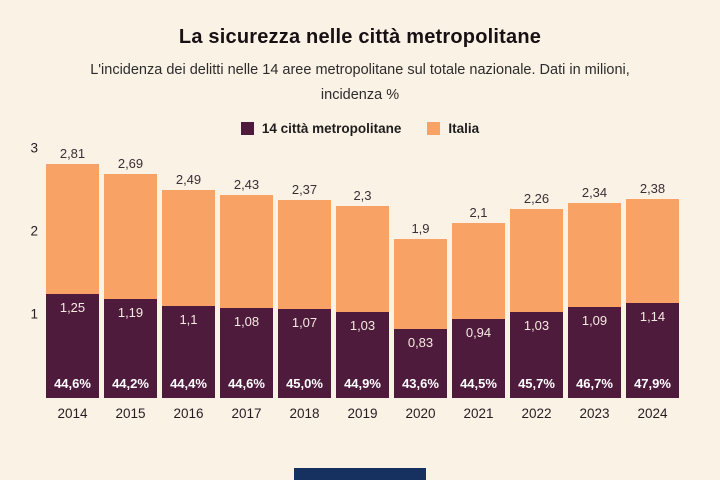  What do you see at coordinates (34, 314) in the screenshot?
I see `y-axis-tick-label: 1` at bounding box center [34, 314].